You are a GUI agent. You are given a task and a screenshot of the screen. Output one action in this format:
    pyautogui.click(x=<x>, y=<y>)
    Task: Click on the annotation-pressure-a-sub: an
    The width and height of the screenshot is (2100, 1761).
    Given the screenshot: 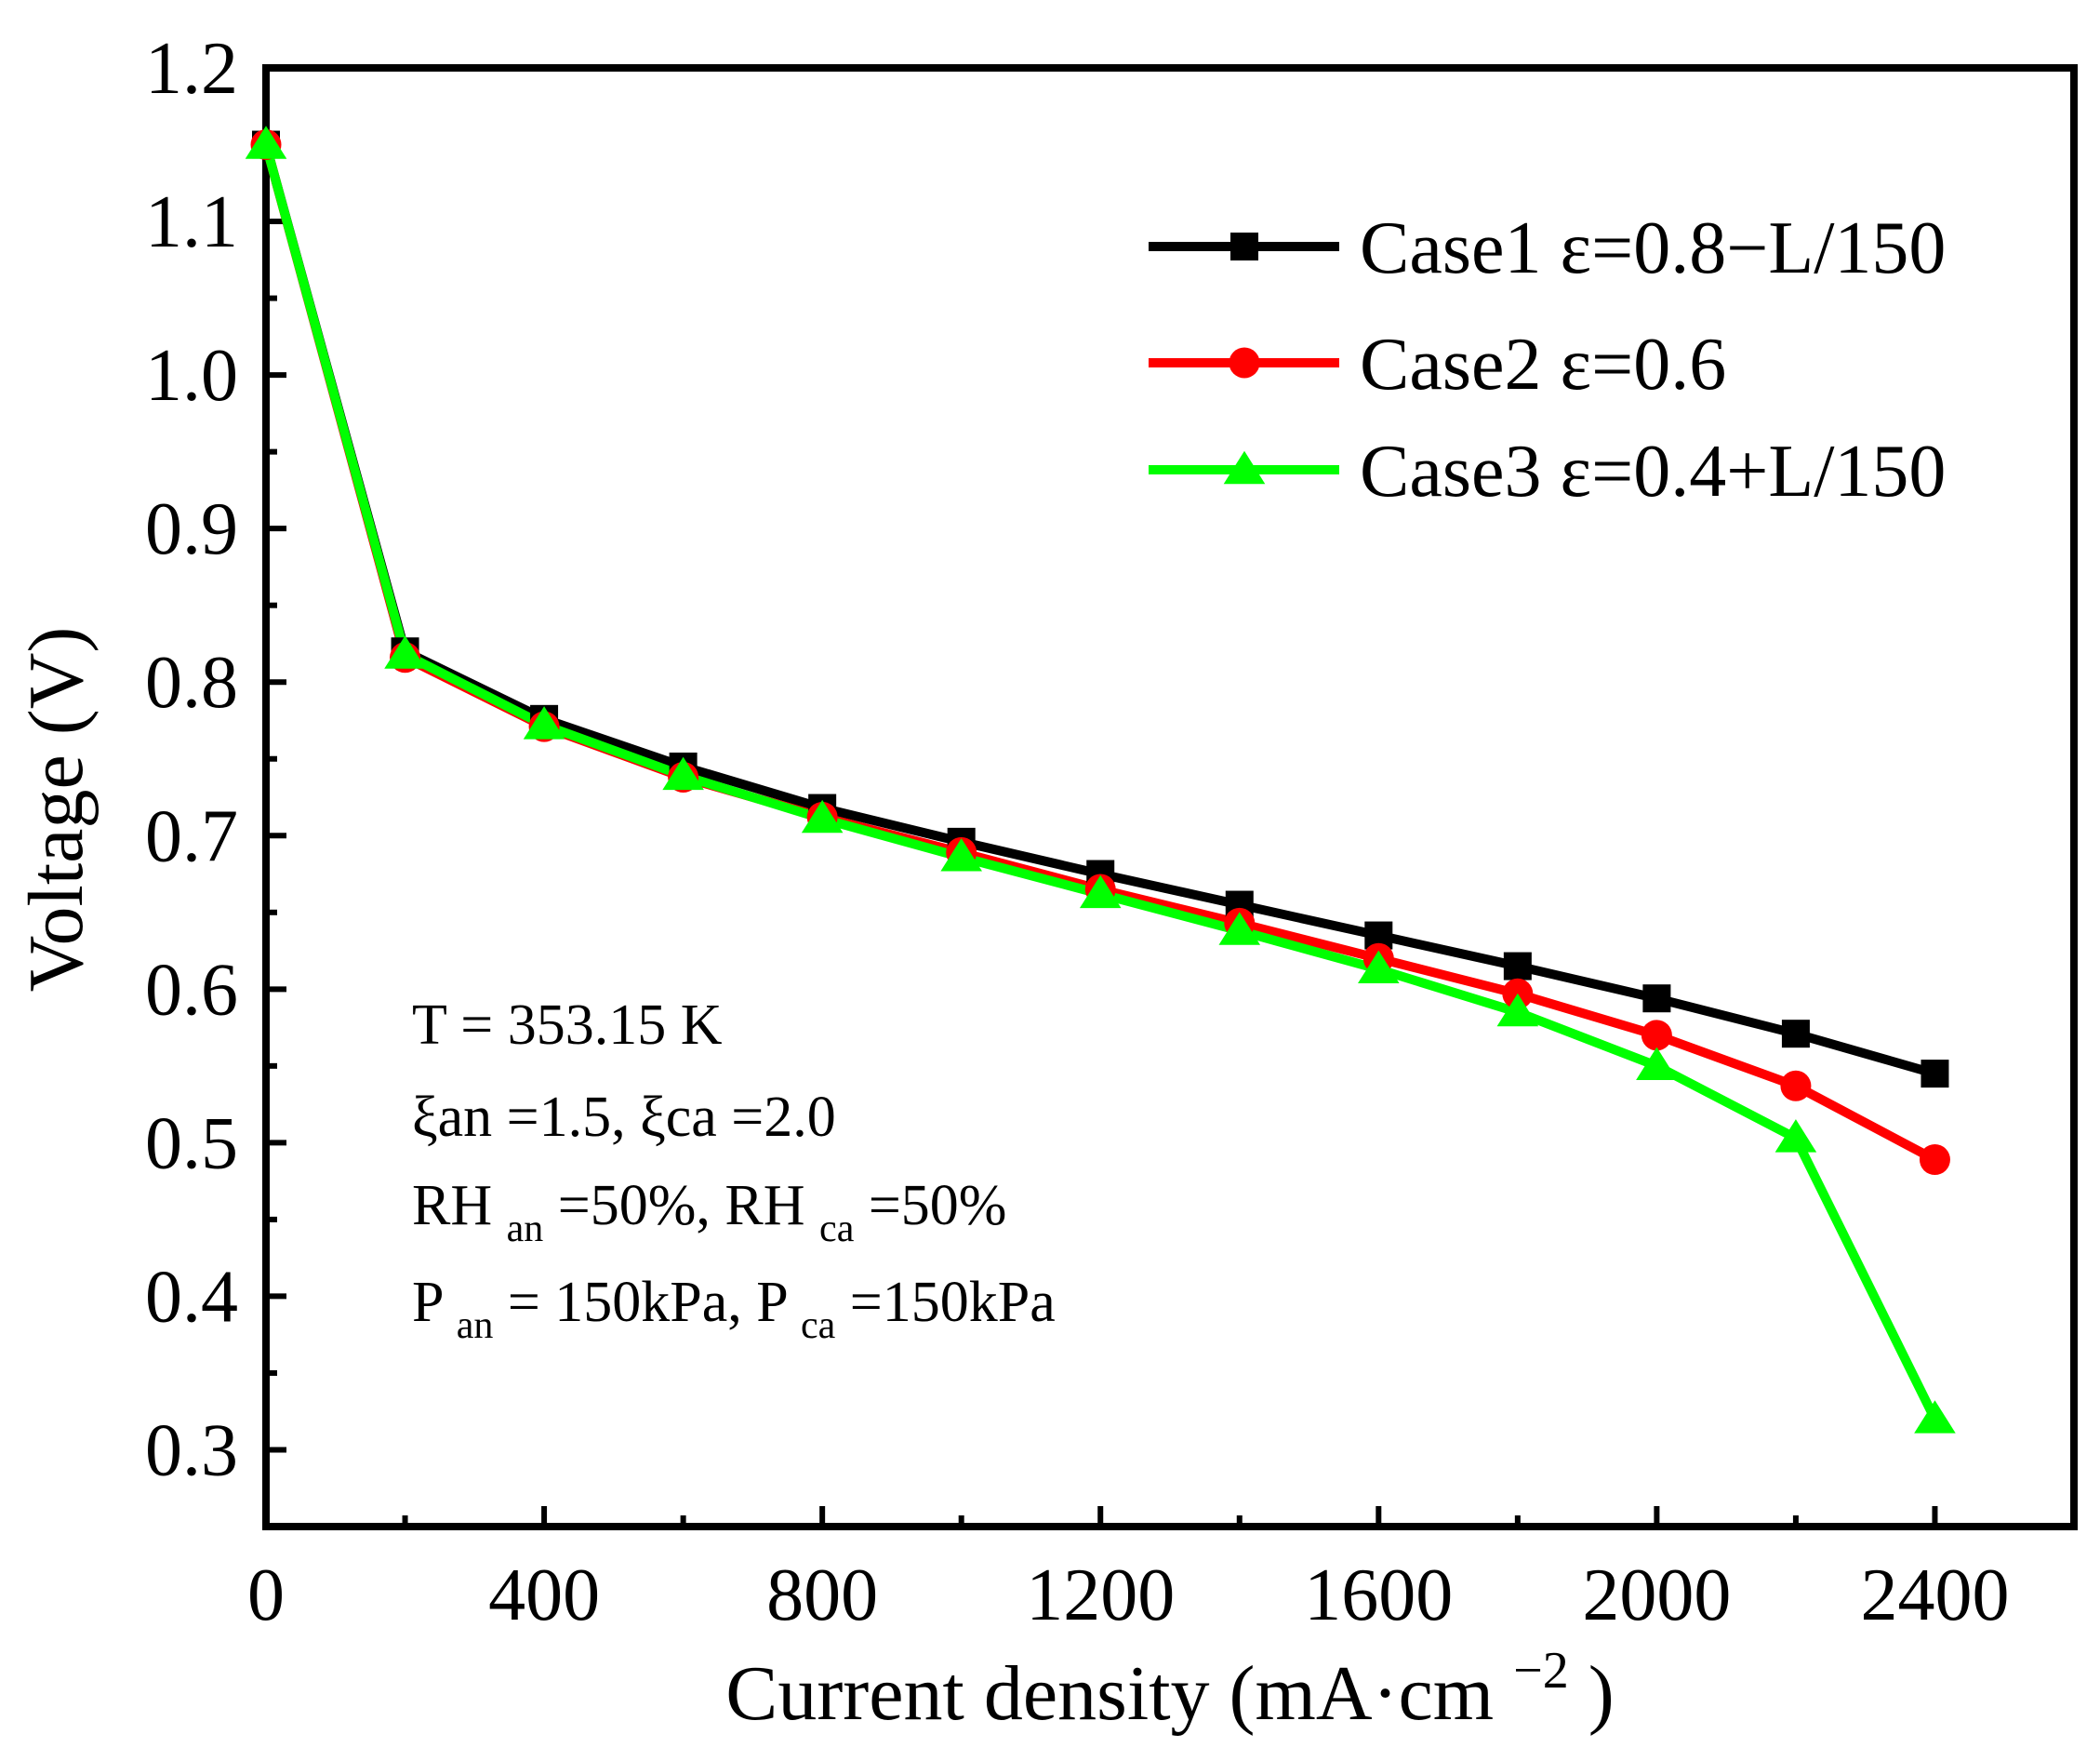 What is the action you would take?
    pyautogui.click(x=476, y=1325)
    